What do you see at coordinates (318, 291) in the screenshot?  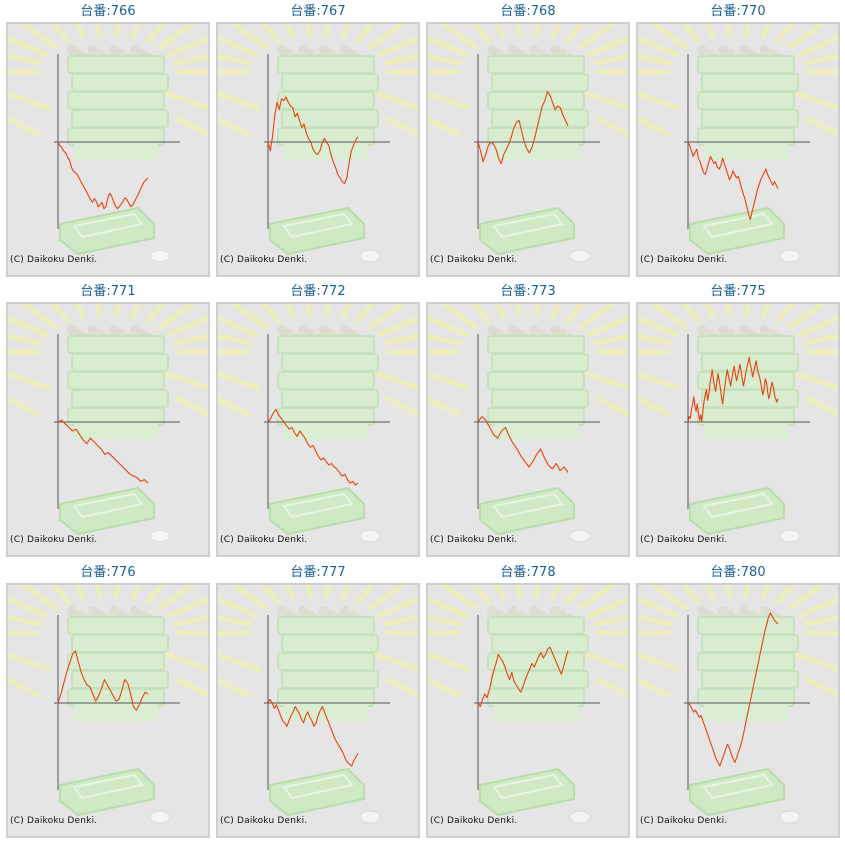 I see `machine-number-title: 台番:772` at bounding box center [318, 291].